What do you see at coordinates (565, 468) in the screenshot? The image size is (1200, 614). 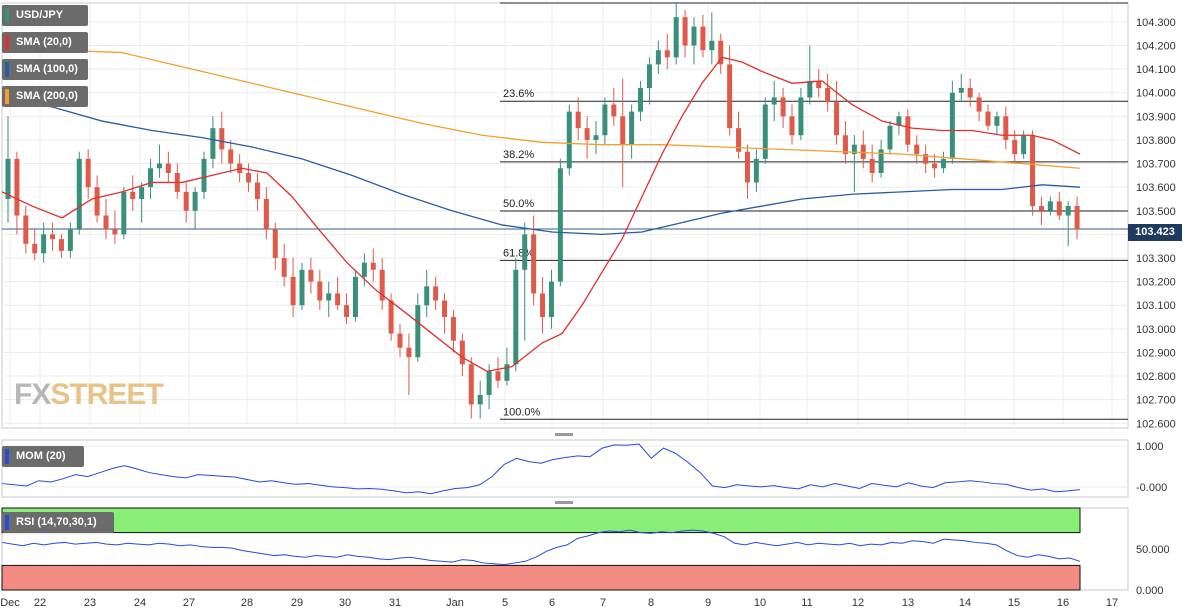 I see `momentum-panel-frame` at bounding box center [565, 468].